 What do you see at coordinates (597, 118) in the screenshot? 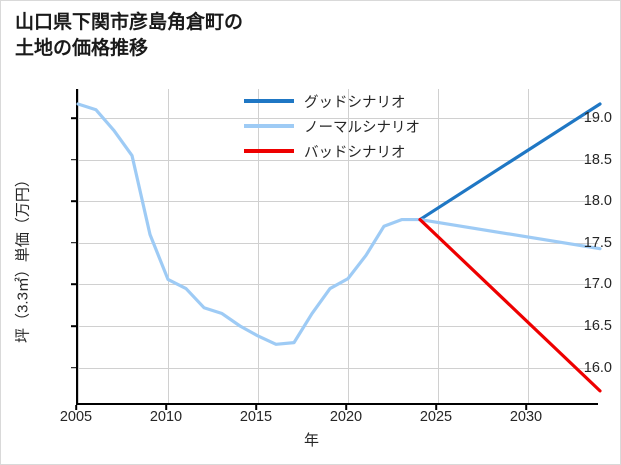
I see `y-tick-label: 19.0` at bounding box center [597, 118].